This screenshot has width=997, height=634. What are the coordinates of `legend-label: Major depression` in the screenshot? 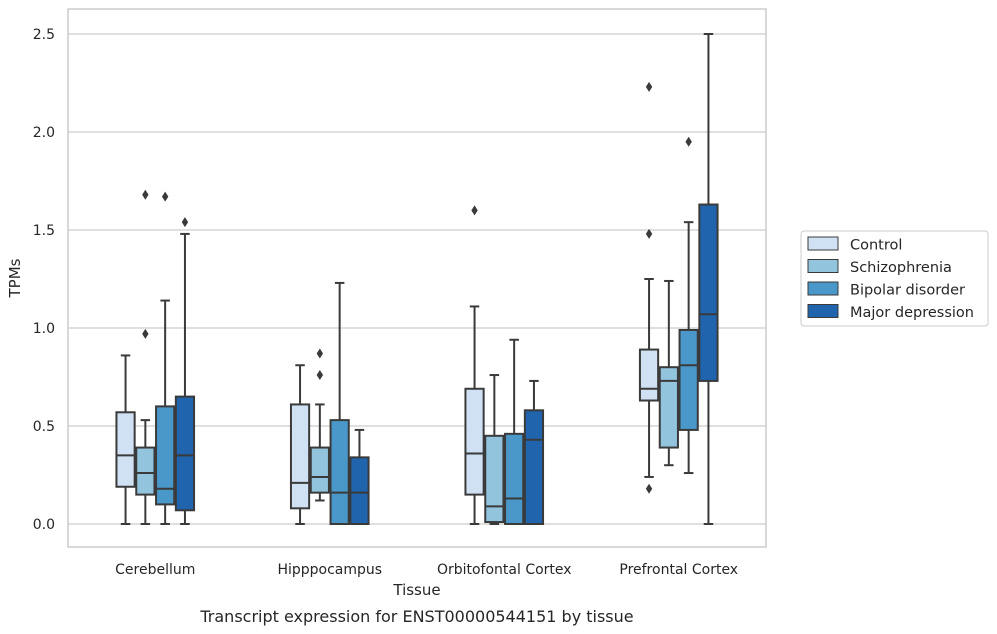 It's located at (912, 313).